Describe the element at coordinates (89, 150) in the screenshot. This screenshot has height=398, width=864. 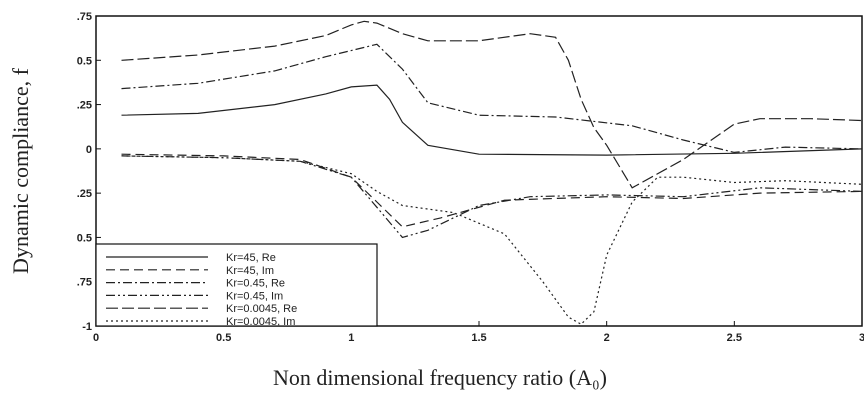
I see `y-tick-label: 0` at that location.